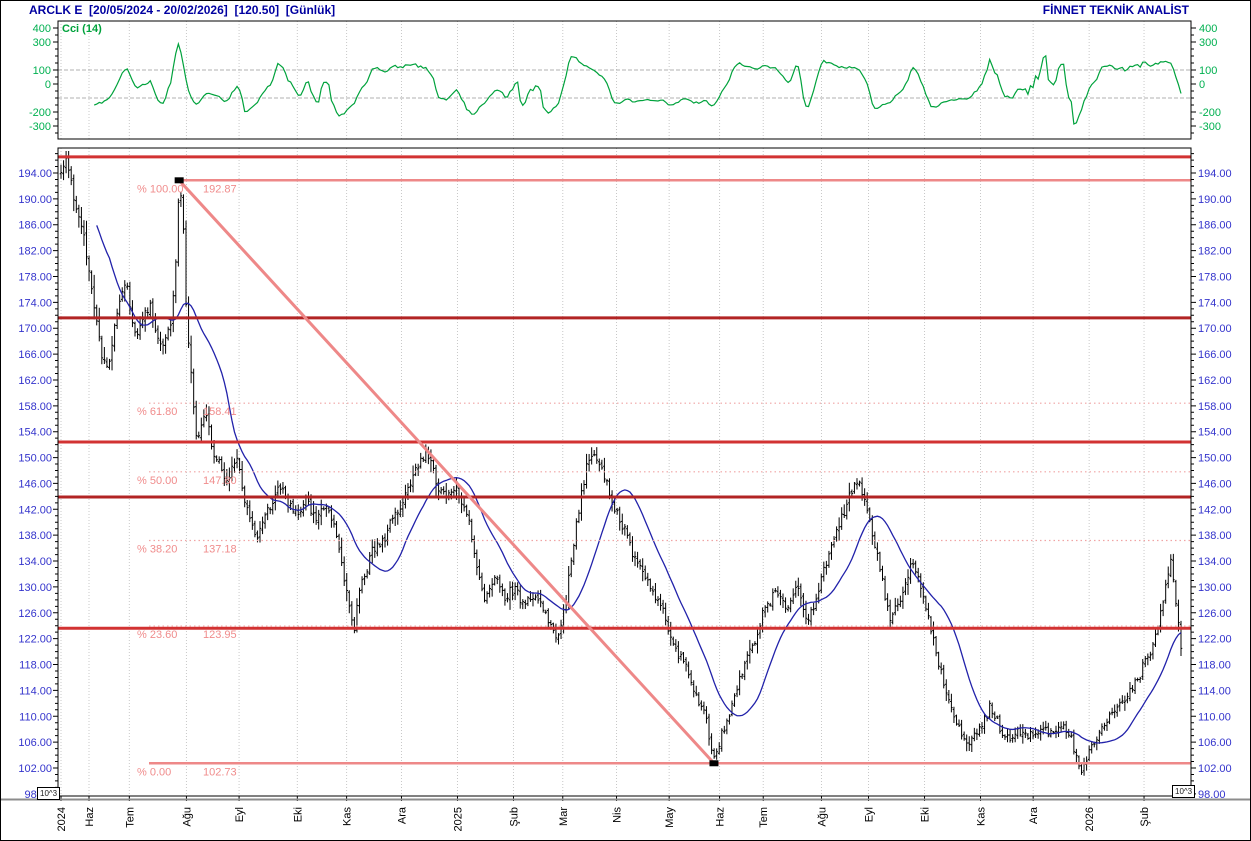 Image resolution: width=1251 pixels, height=841 pixels. What do you see at coordinates (624, 84) in the screenshot?
I see `cci-guide-lines` at bounding box center [624, 84].